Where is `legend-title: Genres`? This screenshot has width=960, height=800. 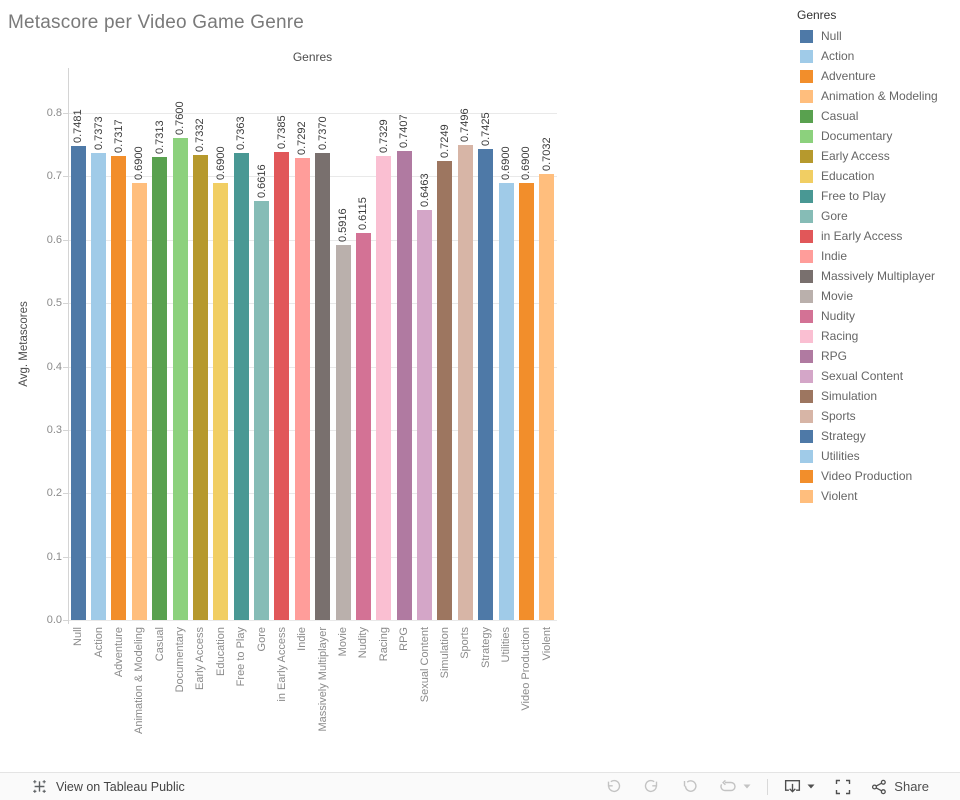
legend-title: Genres is located at coordinates (817, 15).